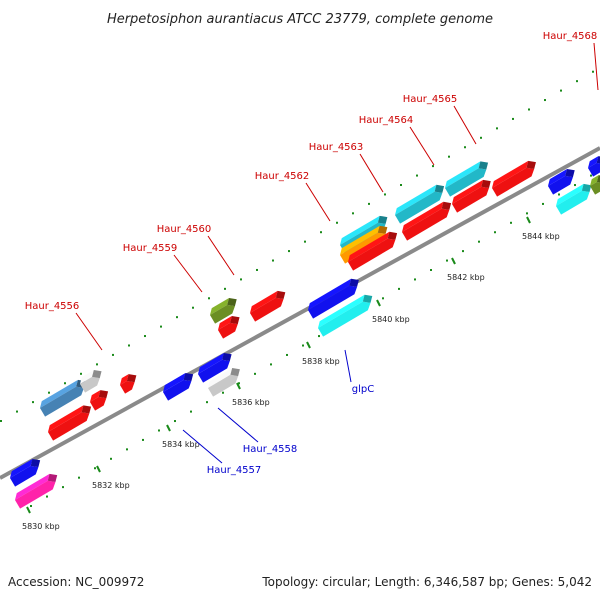 The width and height of the screenshot is (600, 600). Describe the element at coordinates (336, 147) in the screenshot. I see `gene-label-forward: Haur_4563` at that location.